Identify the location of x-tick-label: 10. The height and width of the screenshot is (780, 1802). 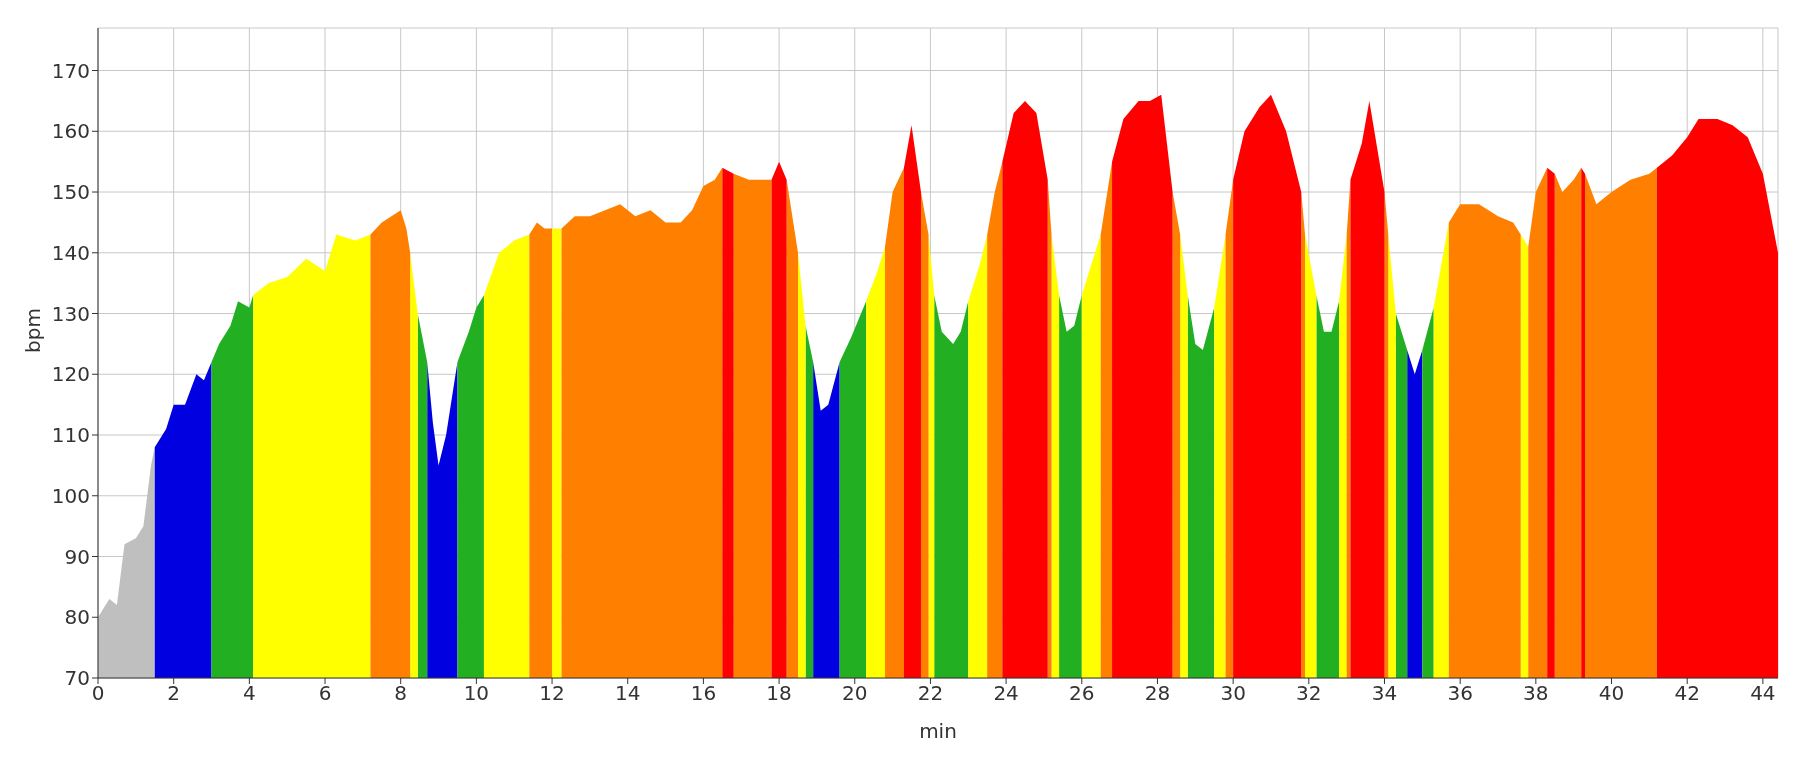
(476, 693).